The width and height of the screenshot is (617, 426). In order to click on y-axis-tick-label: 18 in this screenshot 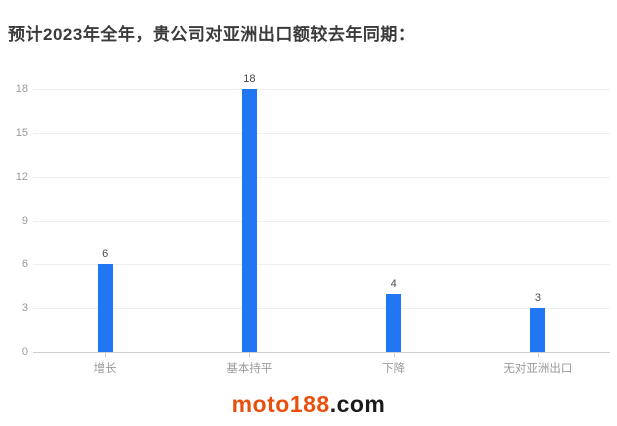, I will do `click(21, 89)`.